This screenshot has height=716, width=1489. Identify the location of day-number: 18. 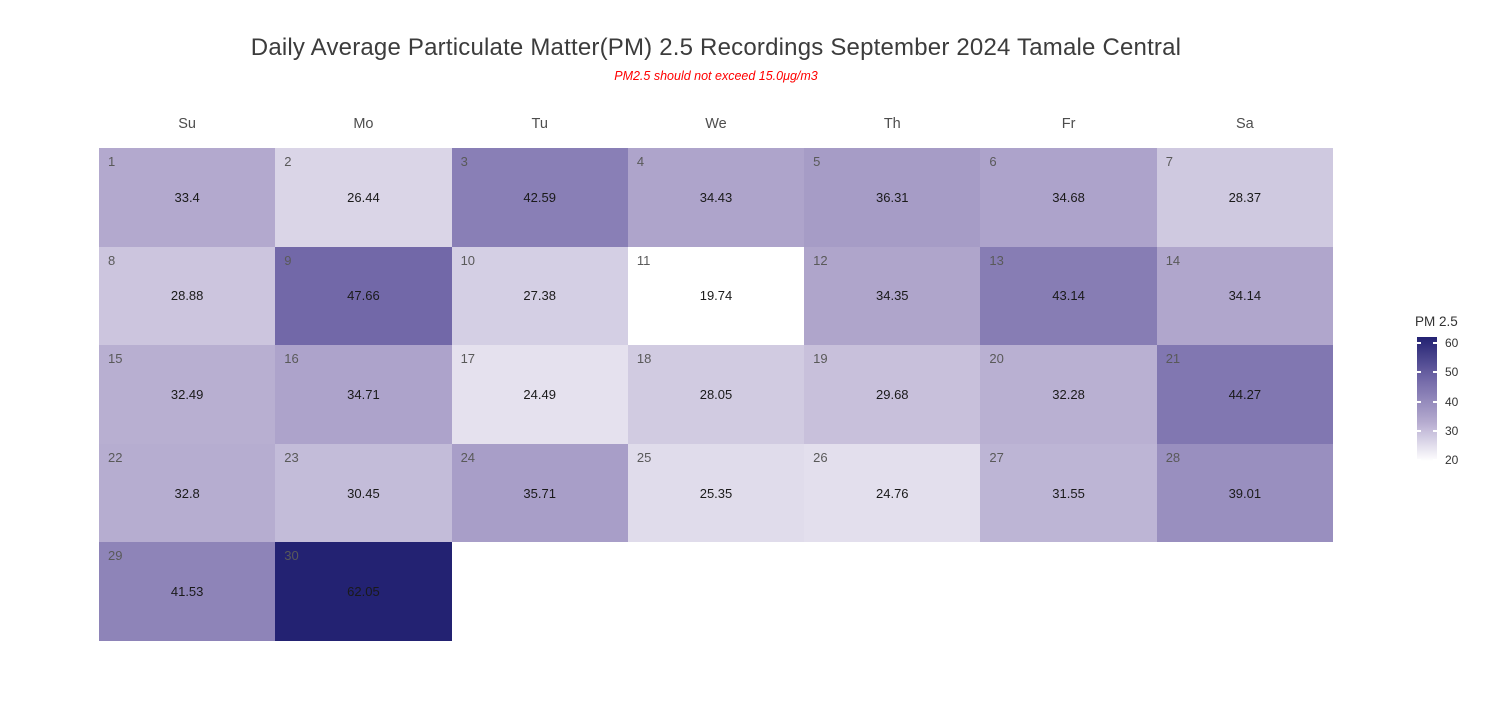
(644, 359).